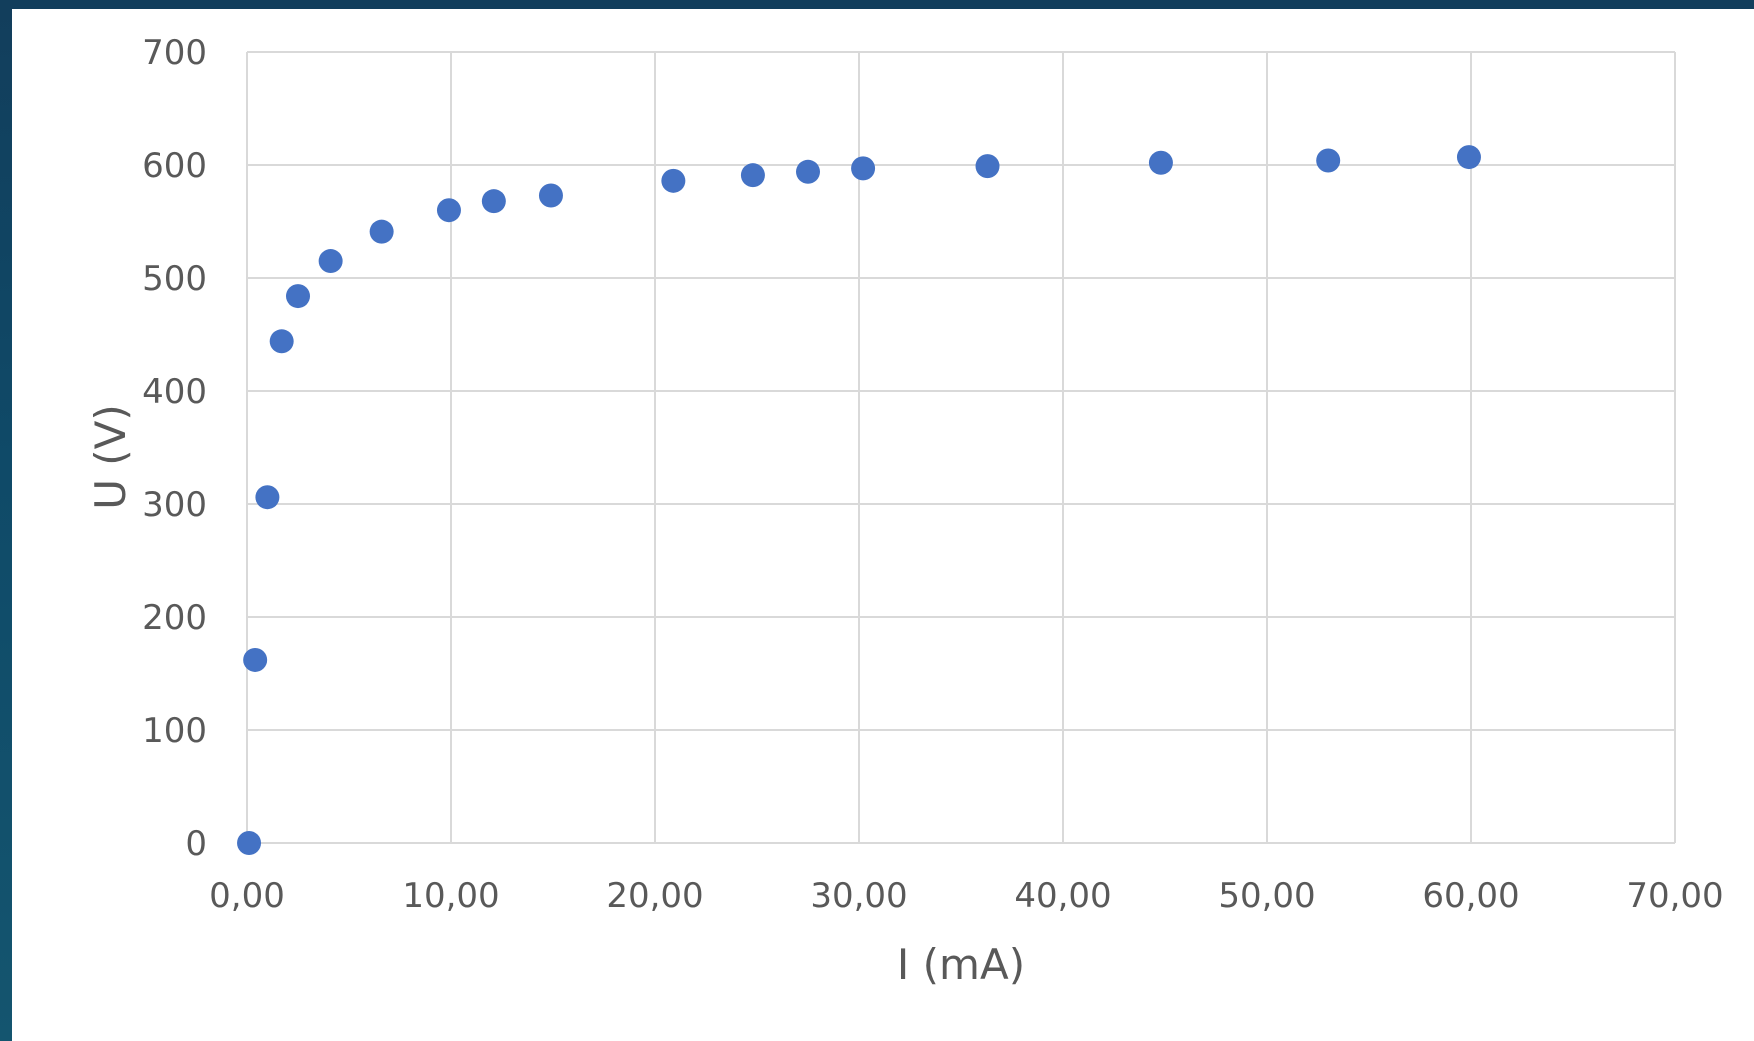  I want to click on x-tick-label: 10,00, so click(450, 896).